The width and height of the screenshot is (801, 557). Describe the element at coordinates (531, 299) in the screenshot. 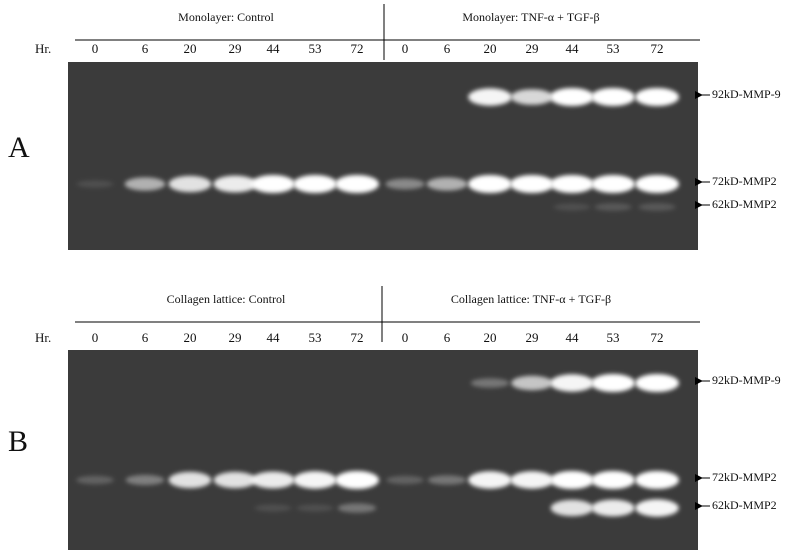

I see `group-title: Collagen lattice: TNF-α + TGF-β` at that location.